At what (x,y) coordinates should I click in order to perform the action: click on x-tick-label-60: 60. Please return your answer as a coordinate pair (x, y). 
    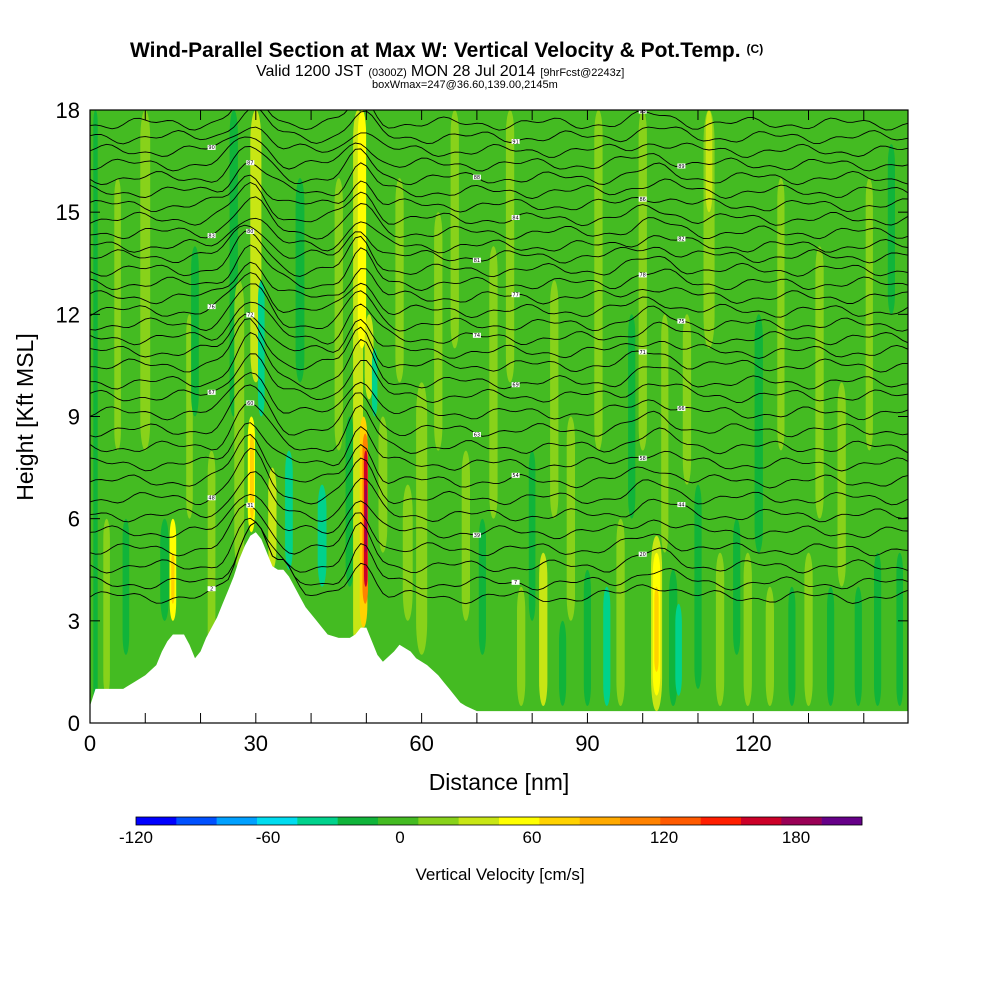
    Looking at the image, I should click on (421, 743).